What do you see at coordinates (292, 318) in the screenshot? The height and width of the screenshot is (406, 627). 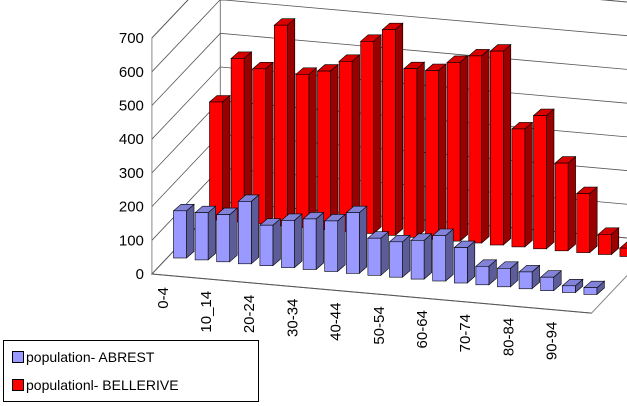 I see `x-tick-label-30-34: 30-34` at bounding box center [292, 318].